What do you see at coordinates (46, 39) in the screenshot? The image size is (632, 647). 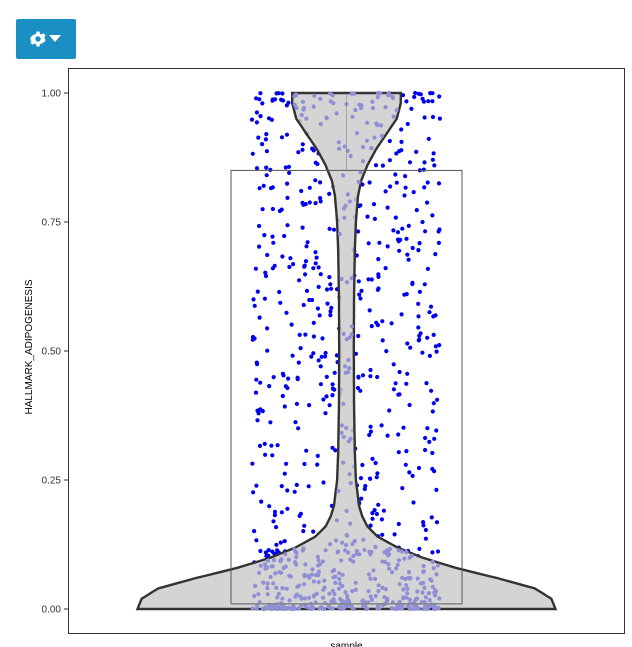 I see `settings-dropdown-button` at bounding box center [46, 39].